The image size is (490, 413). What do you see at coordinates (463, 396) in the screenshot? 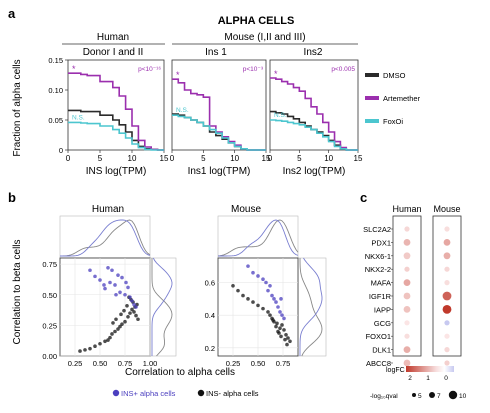
I see `size-legend-tick-10: 10` at bounding box center [463, 396].